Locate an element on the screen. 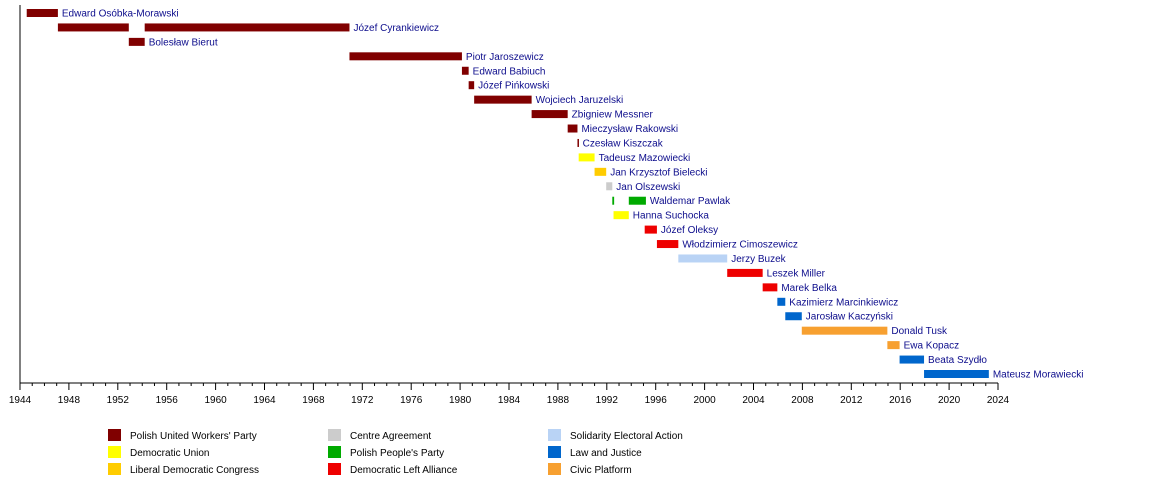  legend-label: Centre Agreement is located at coordinates (390, 436).